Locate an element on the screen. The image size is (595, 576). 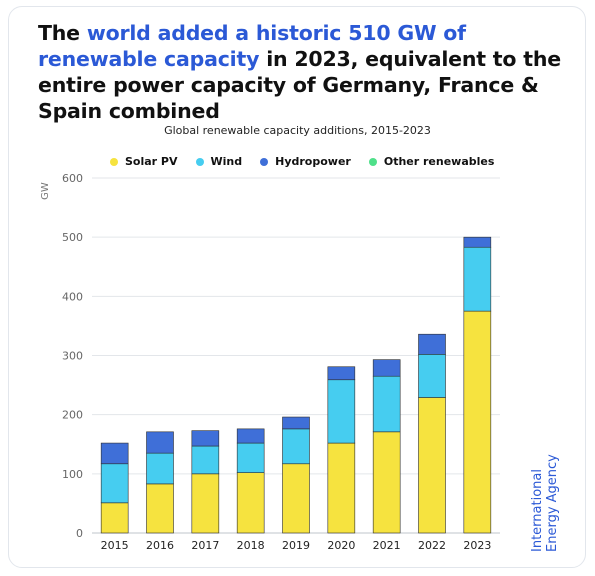
iea-logo: International Energy Agency is located at coordinates (545, 492).